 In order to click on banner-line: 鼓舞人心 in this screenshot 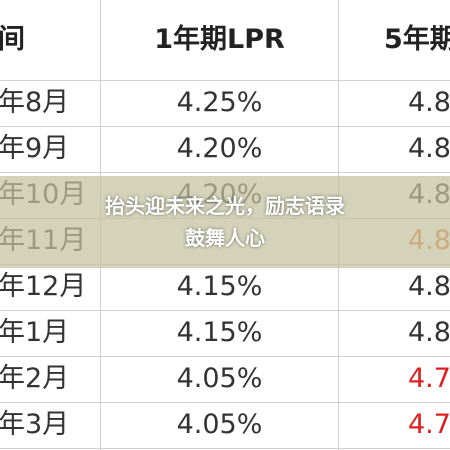, I will do `click(225, 238)`.